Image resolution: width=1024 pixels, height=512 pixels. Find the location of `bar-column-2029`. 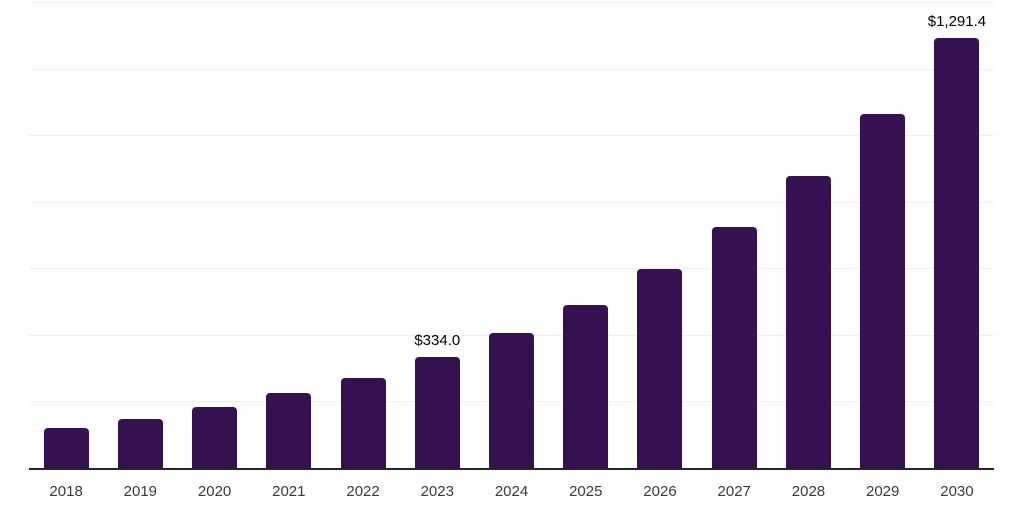

bar-column-2029 is located at coordinates (883, 235).